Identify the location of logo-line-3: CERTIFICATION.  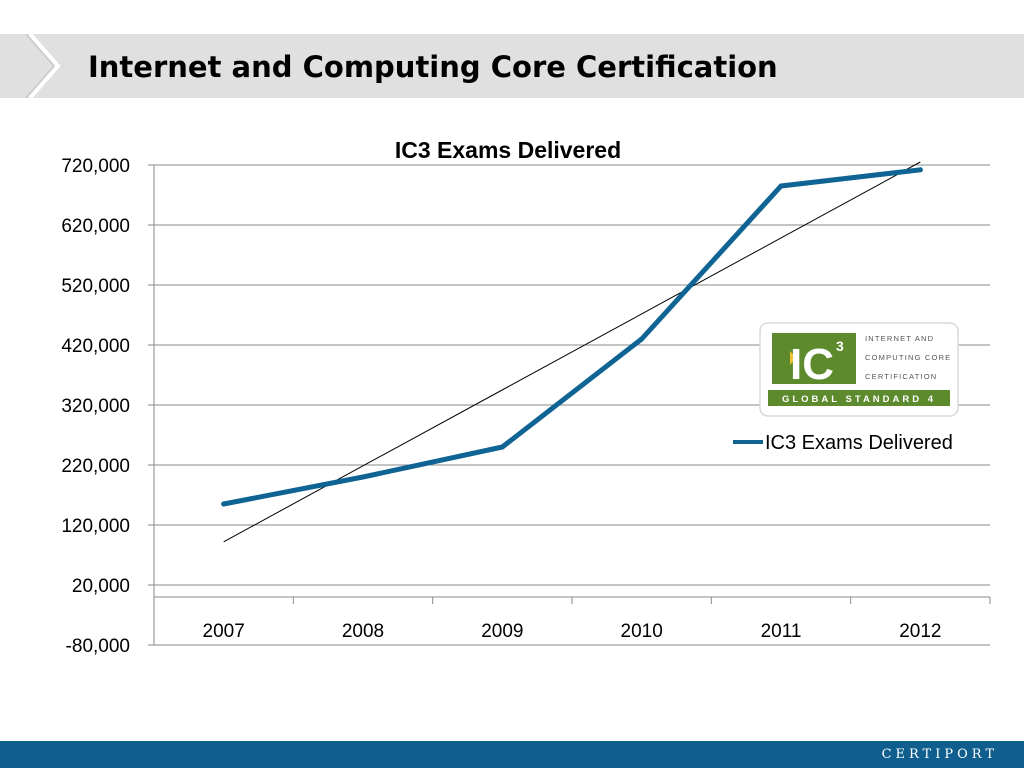
(901, 376).